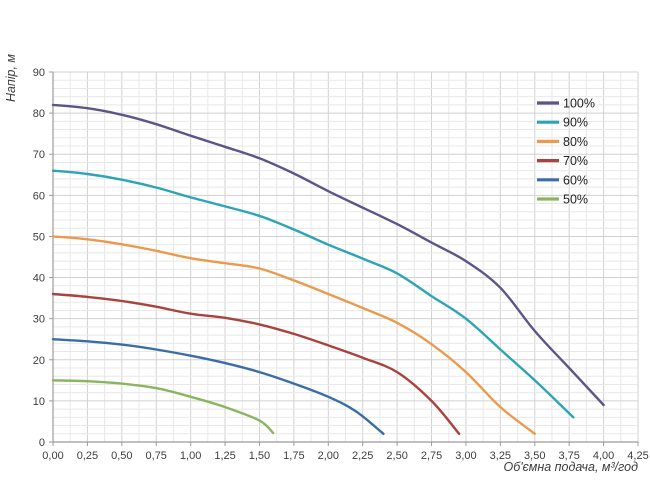  Describe the element at coordinates (575, 123) in the screenshot. I see `legend-label-90: 90%` at that location.